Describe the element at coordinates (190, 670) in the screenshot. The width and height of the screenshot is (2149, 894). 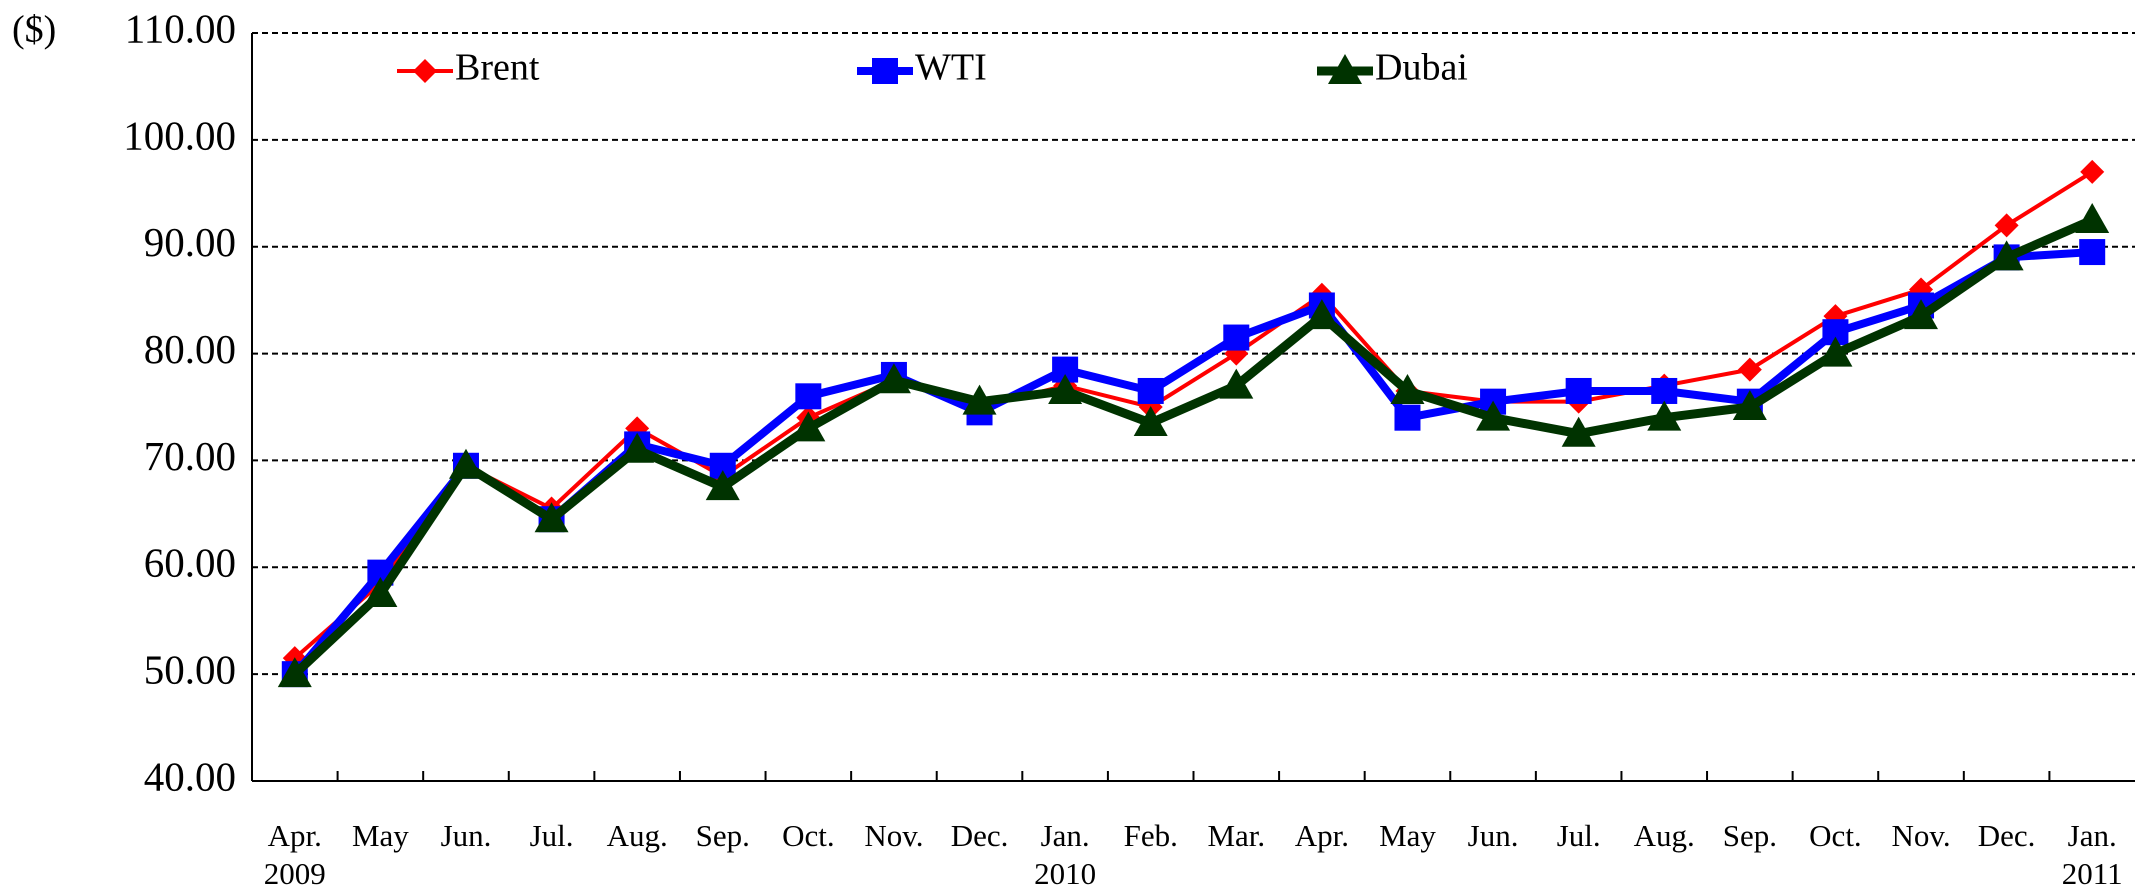
I see `y-tick-label: 50.00` at that location.